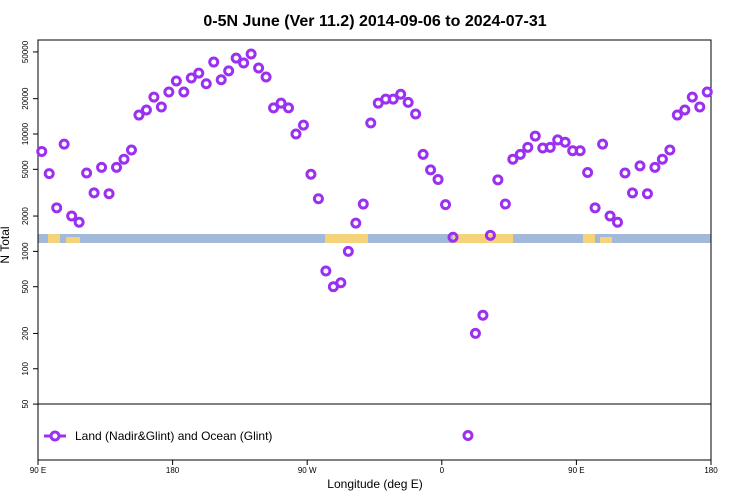 The width and height of the screenshot is (750, 500). What do you see at coordinates (25, 403) in the screenshot?
I see `y-tick-label: 50` at bounding box center [25, 403].